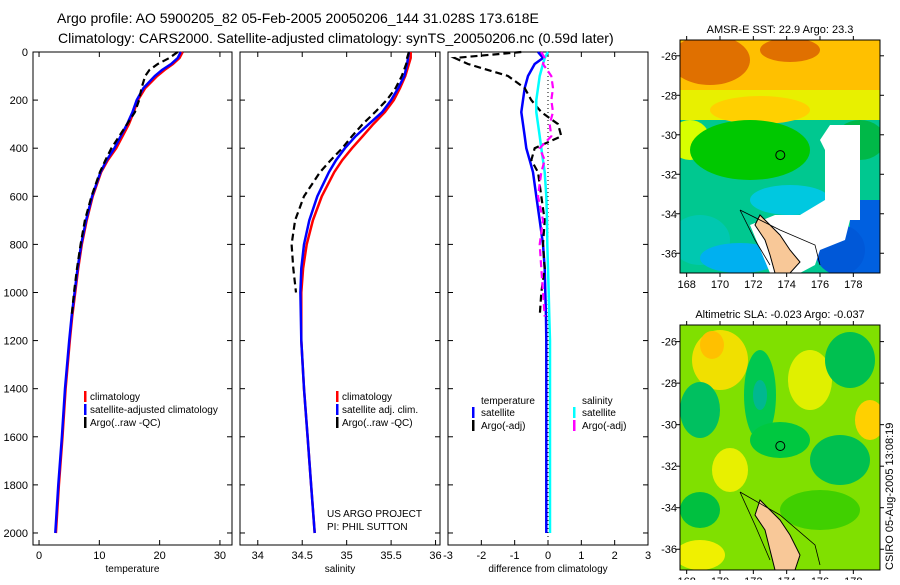 This screenshot has width=900, height=585. I want to click on x-axis-label: temperature, so click(133, 569).